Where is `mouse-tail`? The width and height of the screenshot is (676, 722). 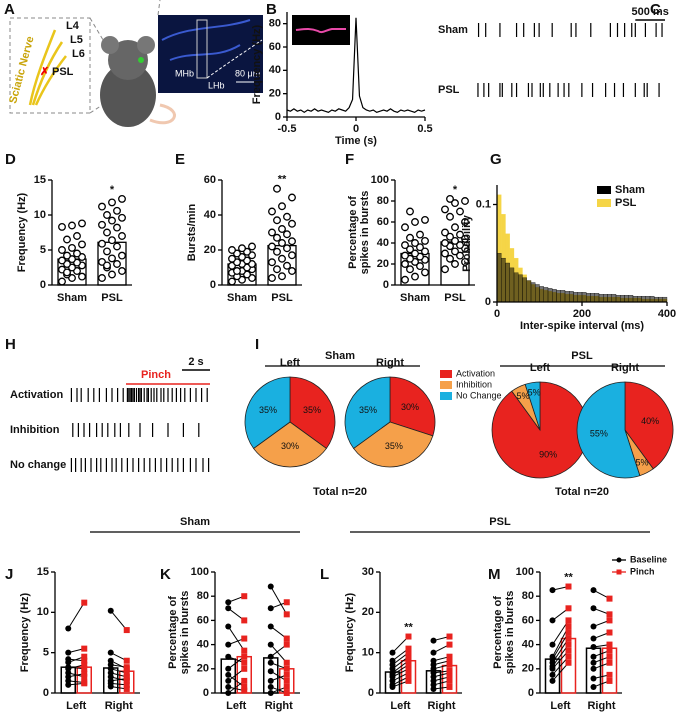
mouse-tail is located at coordinates (162, 114).